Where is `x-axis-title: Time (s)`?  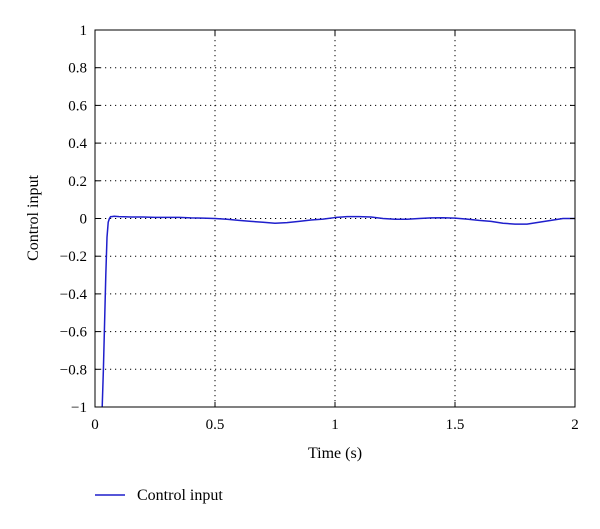 x-axis-title: Time (s) is located at coordinates (335, 453).